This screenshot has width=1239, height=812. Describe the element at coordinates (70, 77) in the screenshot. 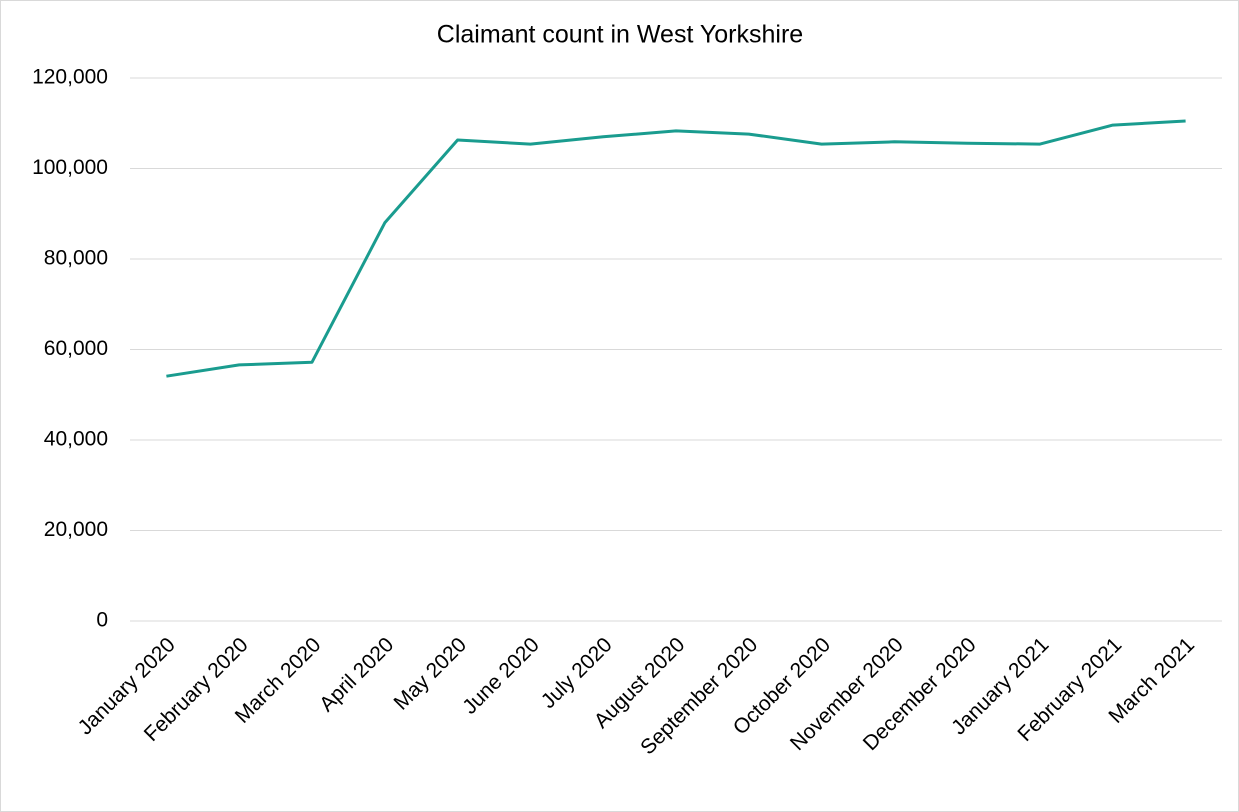

I see `y-tick-label: 120,000` at that location.